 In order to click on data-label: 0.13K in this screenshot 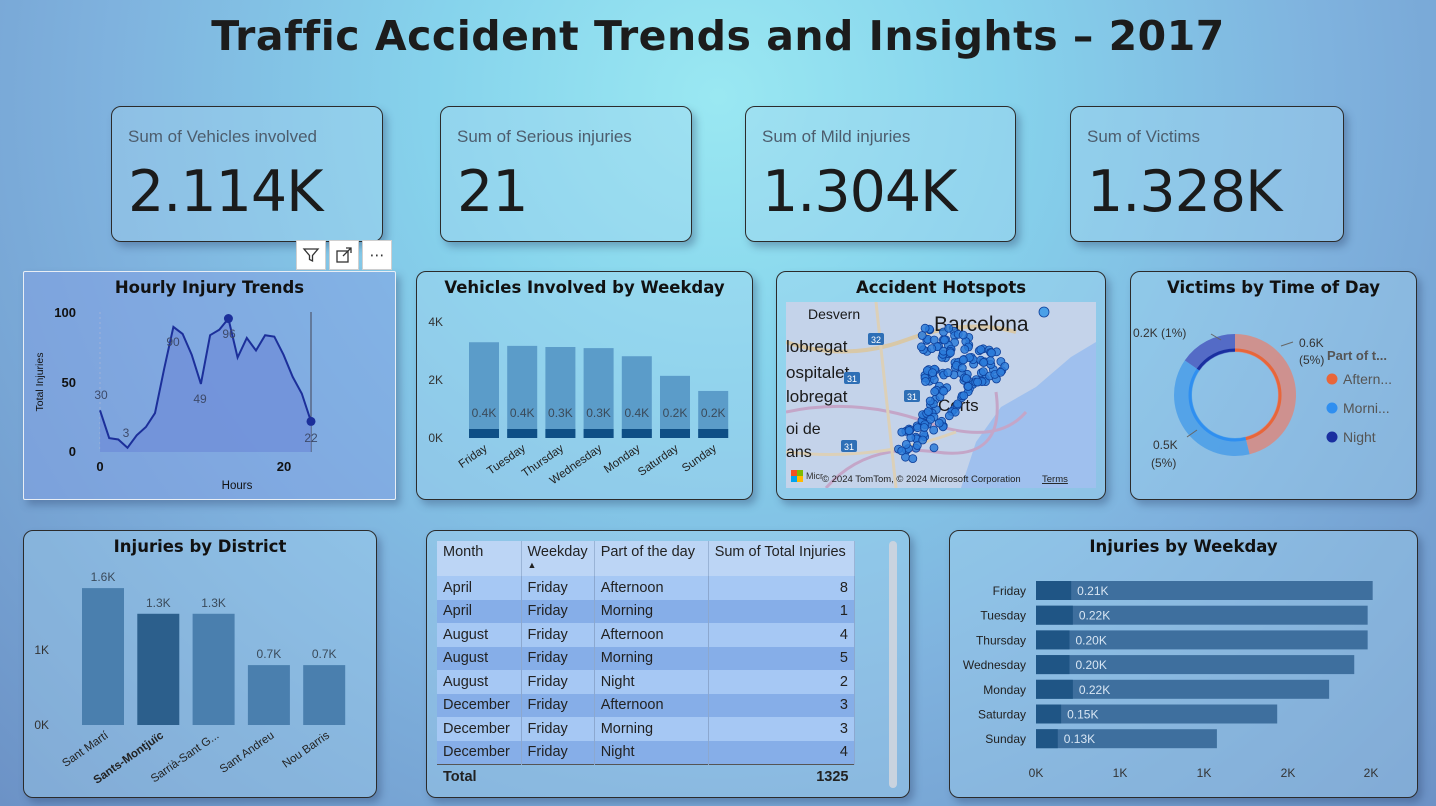, I will do `click(1079, 739)`.